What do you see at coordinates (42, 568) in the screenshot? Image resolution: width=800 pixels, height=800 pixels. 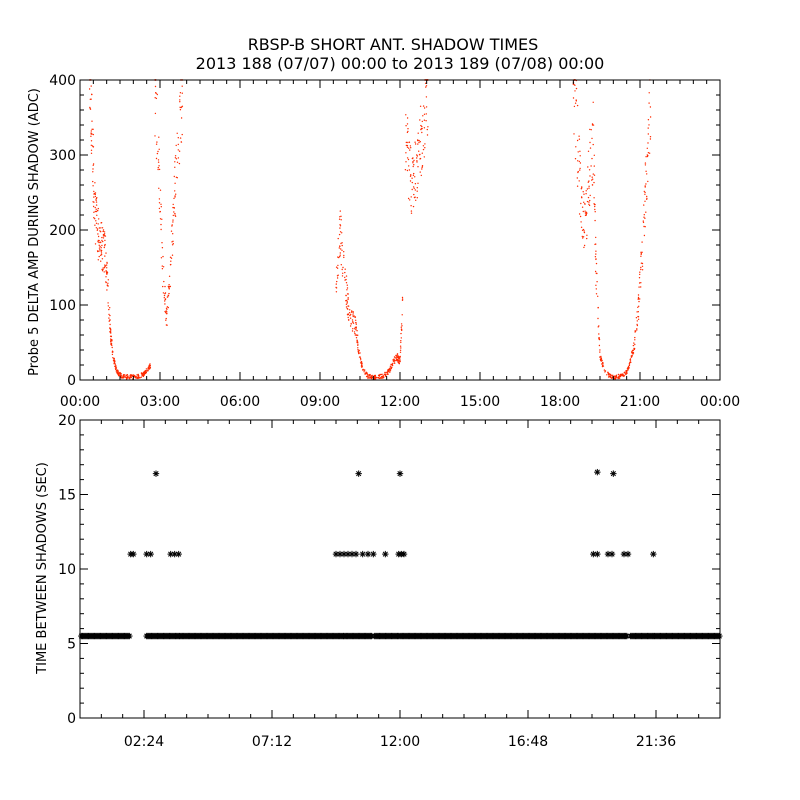 I see `bottom-y-axis-label: TIME BETWEEN SHADOWS (SEC)` at bounding box center [42, 568].